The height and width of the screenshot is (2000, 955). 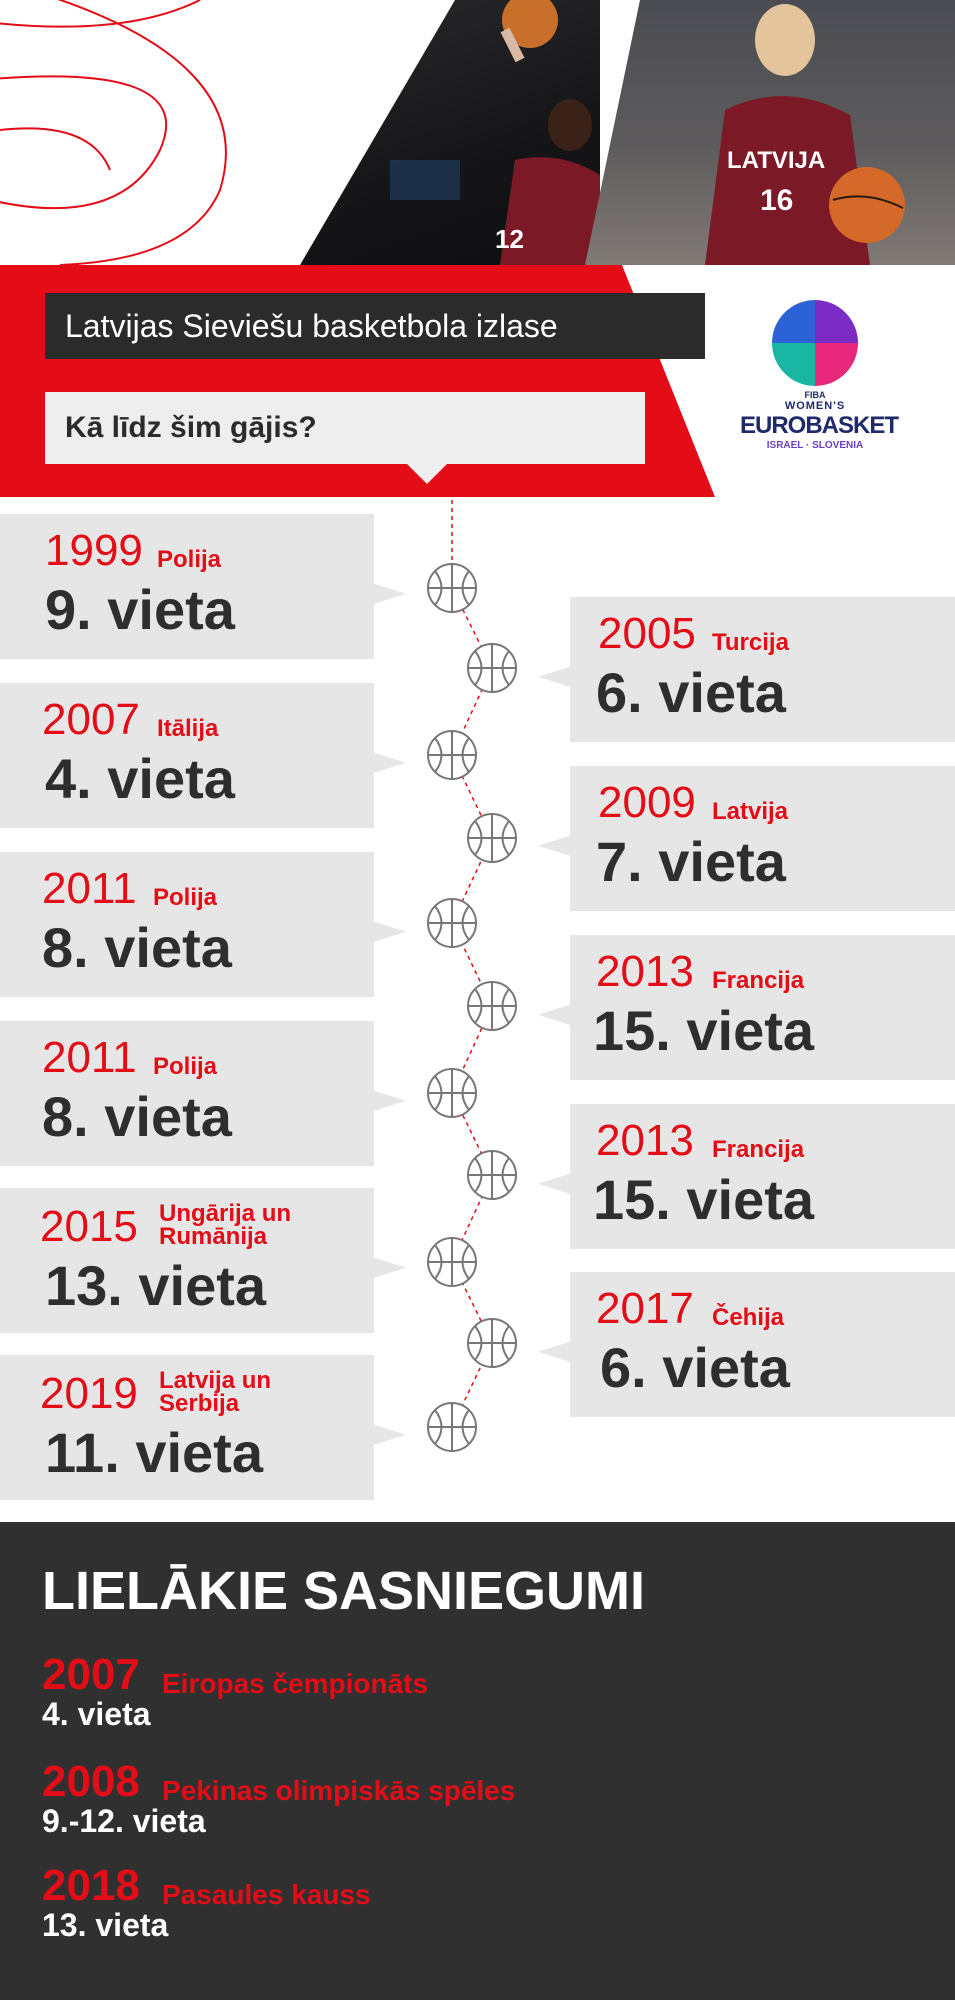 I want to click on achievement-year: 2007, so click(x=91, y=1674).